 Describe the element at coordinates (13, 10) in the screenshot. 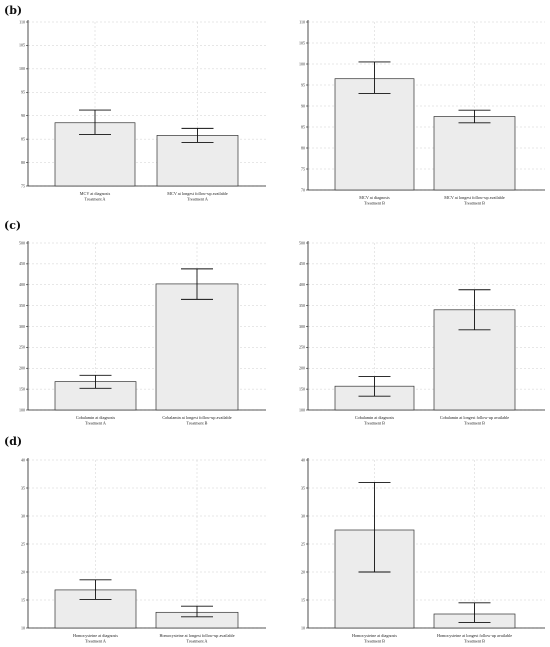

I see `panel-label-b: (b)` at that location.